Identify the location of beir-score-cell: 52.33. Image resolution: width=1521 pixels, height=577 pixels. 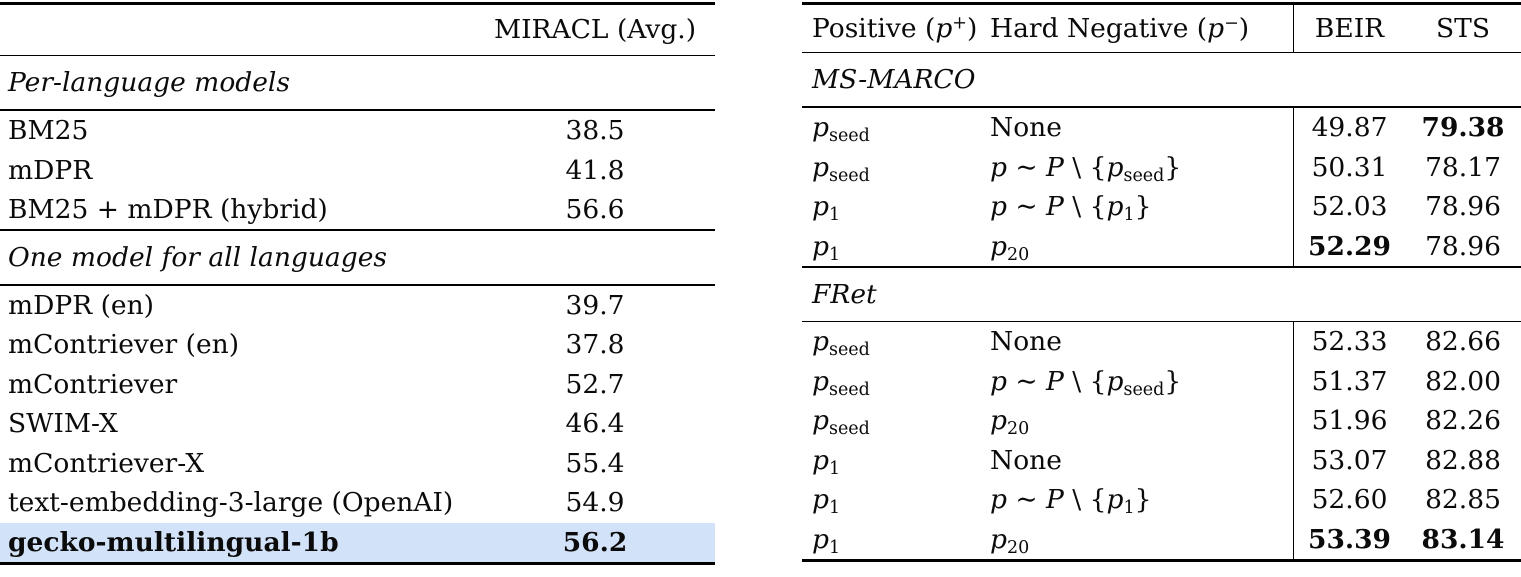
(1349, 342).